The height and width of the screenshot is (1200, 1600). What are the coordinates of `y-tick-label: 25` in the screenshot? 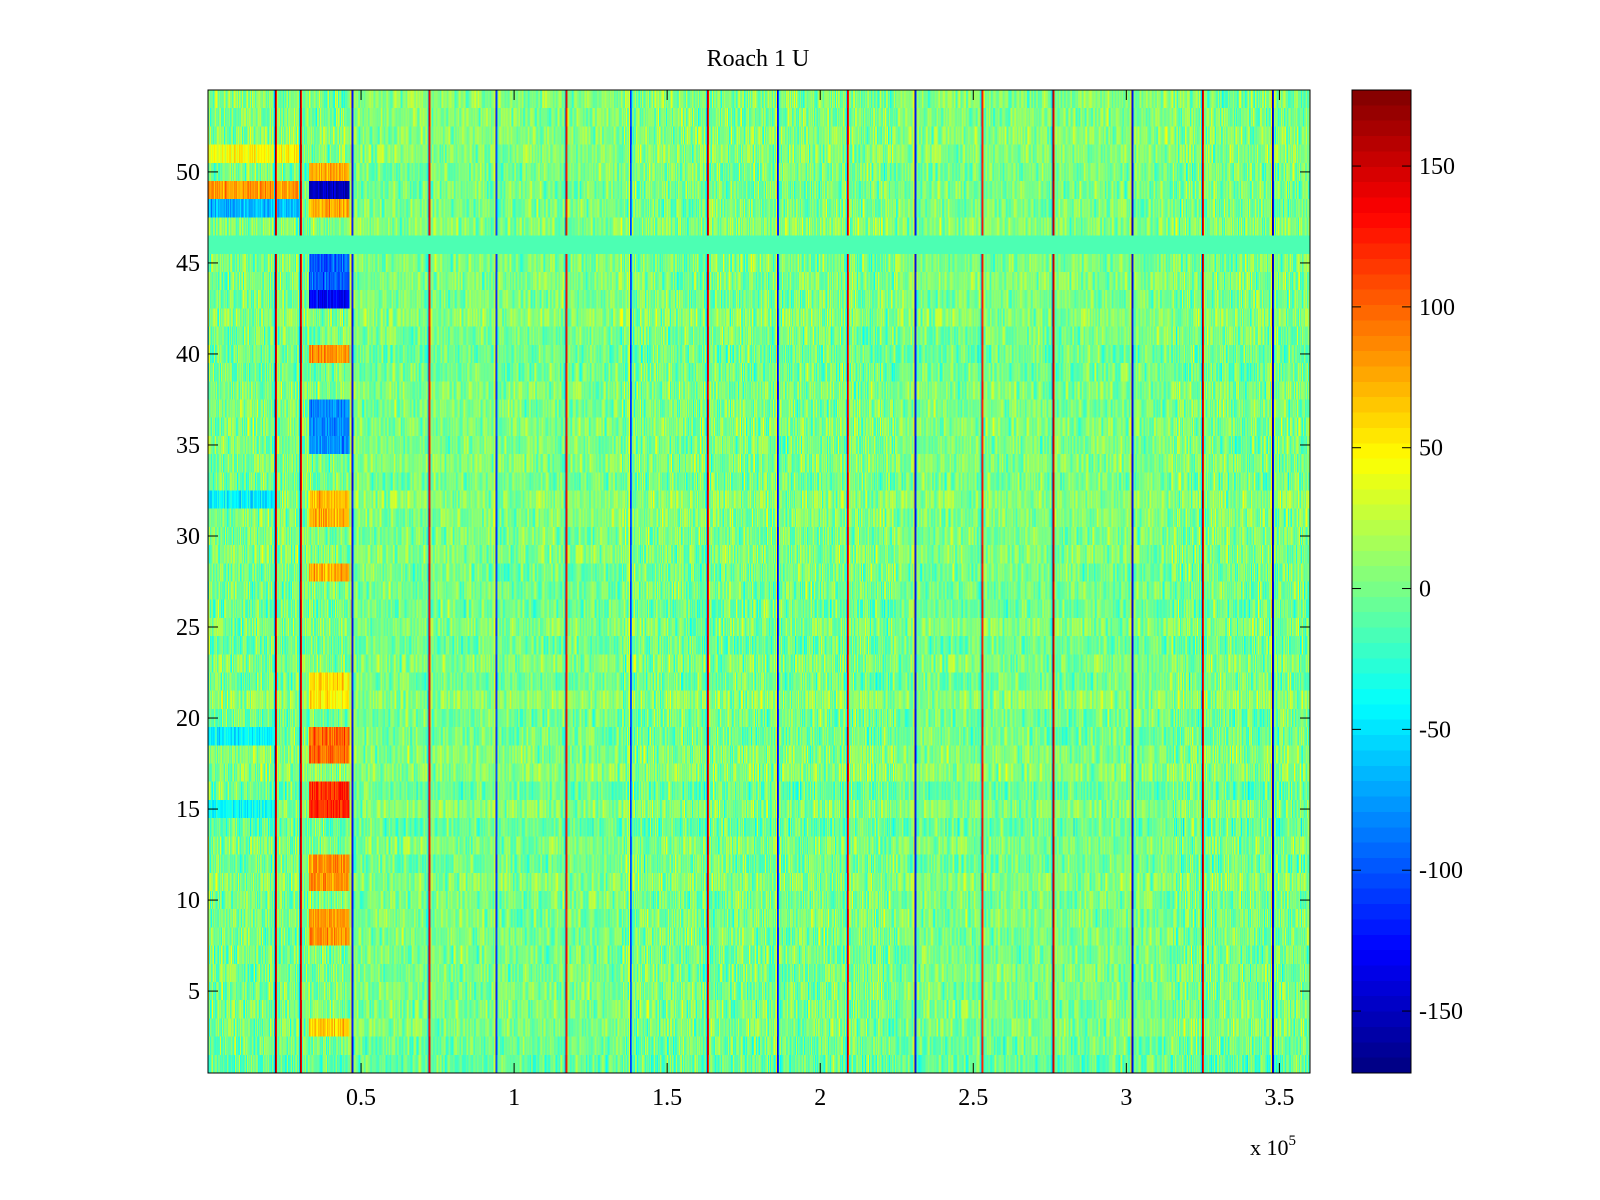 It's located at (188, 628).